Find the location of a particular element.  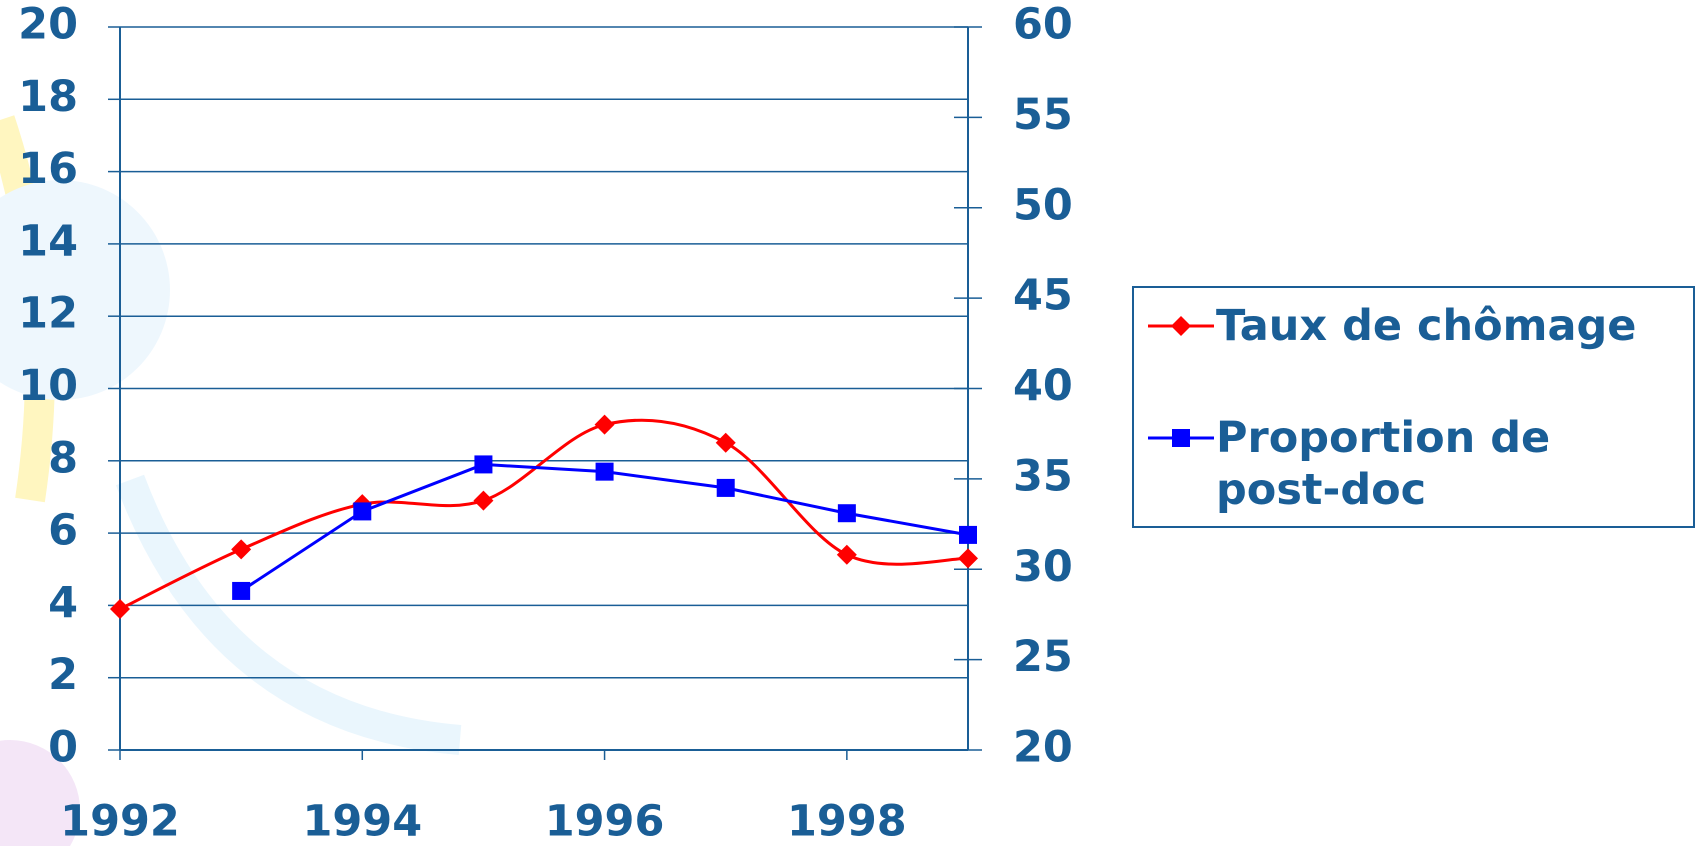

y2-tick-label: 20 is located at coordinates (1043, 748).